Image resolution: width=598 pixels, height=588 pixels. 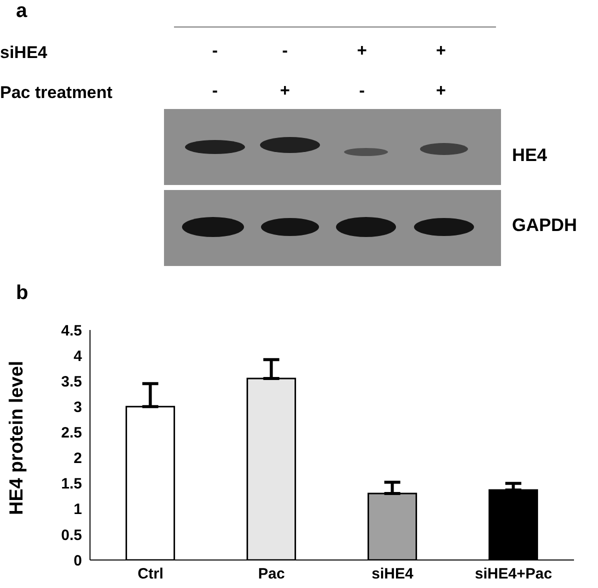 I want to click on y-tick-label: 0.5, so click(x=71, y=535).